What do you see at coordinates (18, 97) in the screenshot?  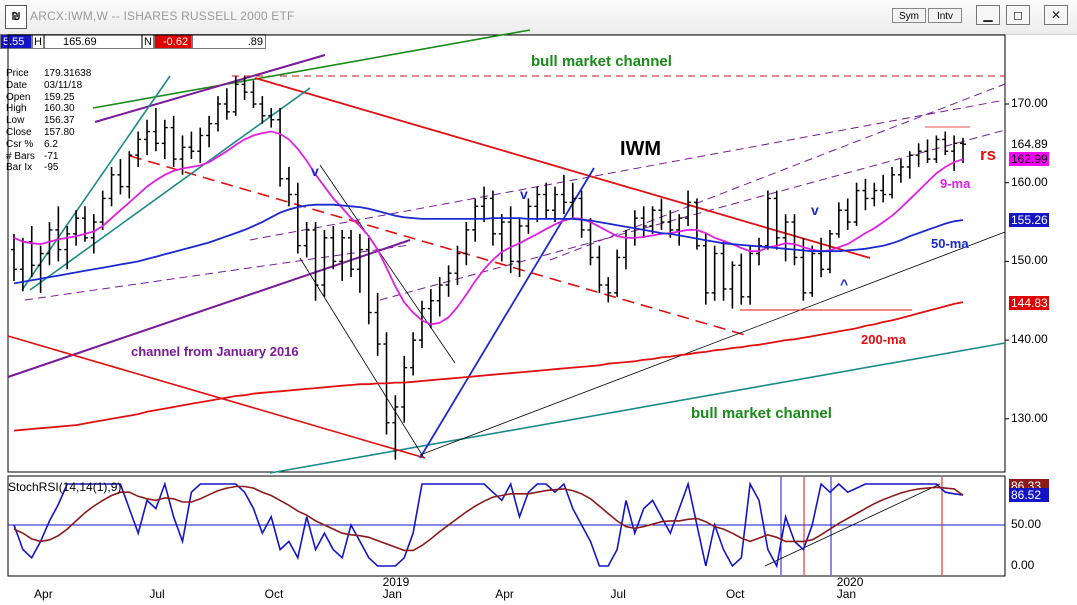 I see `data-window-key: Open` at bounding box center [18, 97].